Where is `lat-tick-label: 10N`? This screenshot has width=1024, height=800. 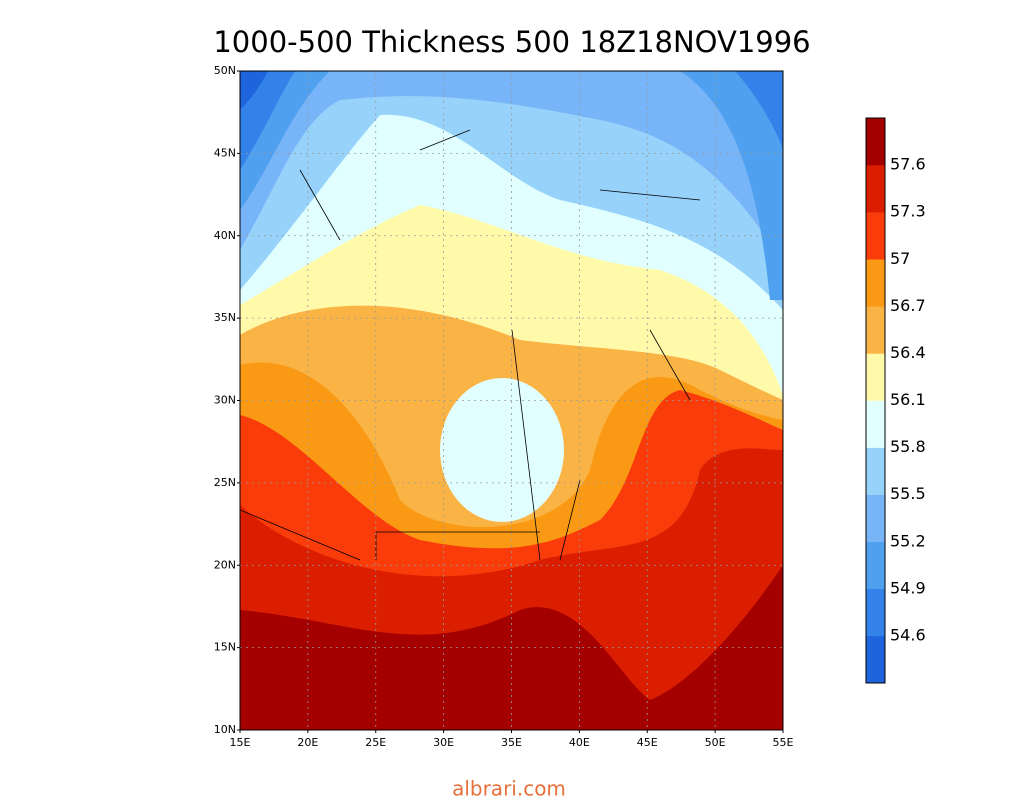 lat-tick-label: 10N is located at coordinates (225, 729).